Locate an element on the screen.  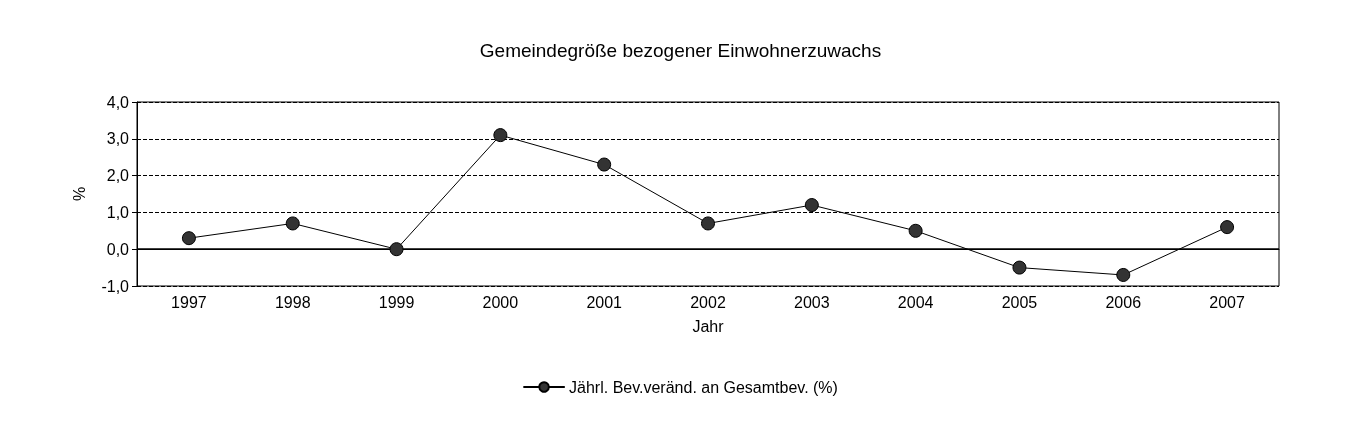
y-tick-label: -1,0 is located at coordinates (115, 286).